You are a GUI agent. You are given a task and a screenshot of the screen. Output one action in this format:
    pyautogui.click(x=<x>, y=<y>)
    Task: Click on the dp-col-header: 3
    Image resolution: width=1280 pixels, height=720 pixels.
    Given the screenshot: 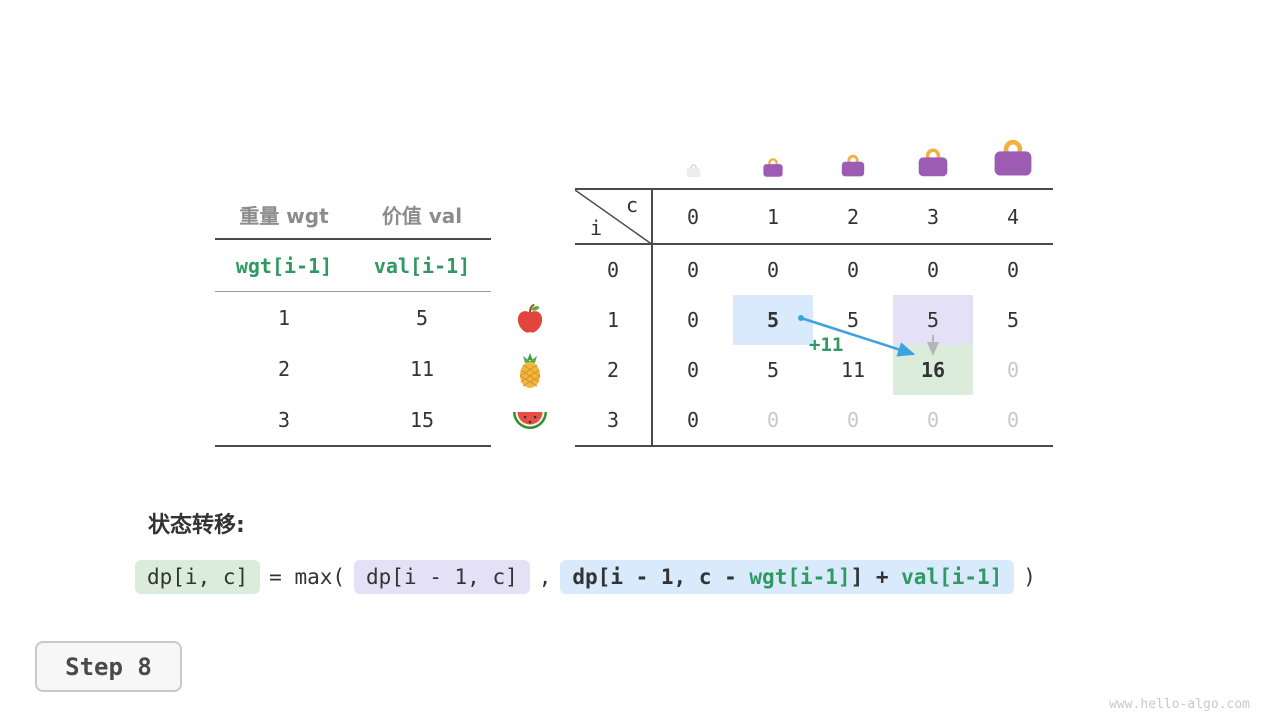 What is the action you would take?
    pyautogui.click(x=933, y=217)
    